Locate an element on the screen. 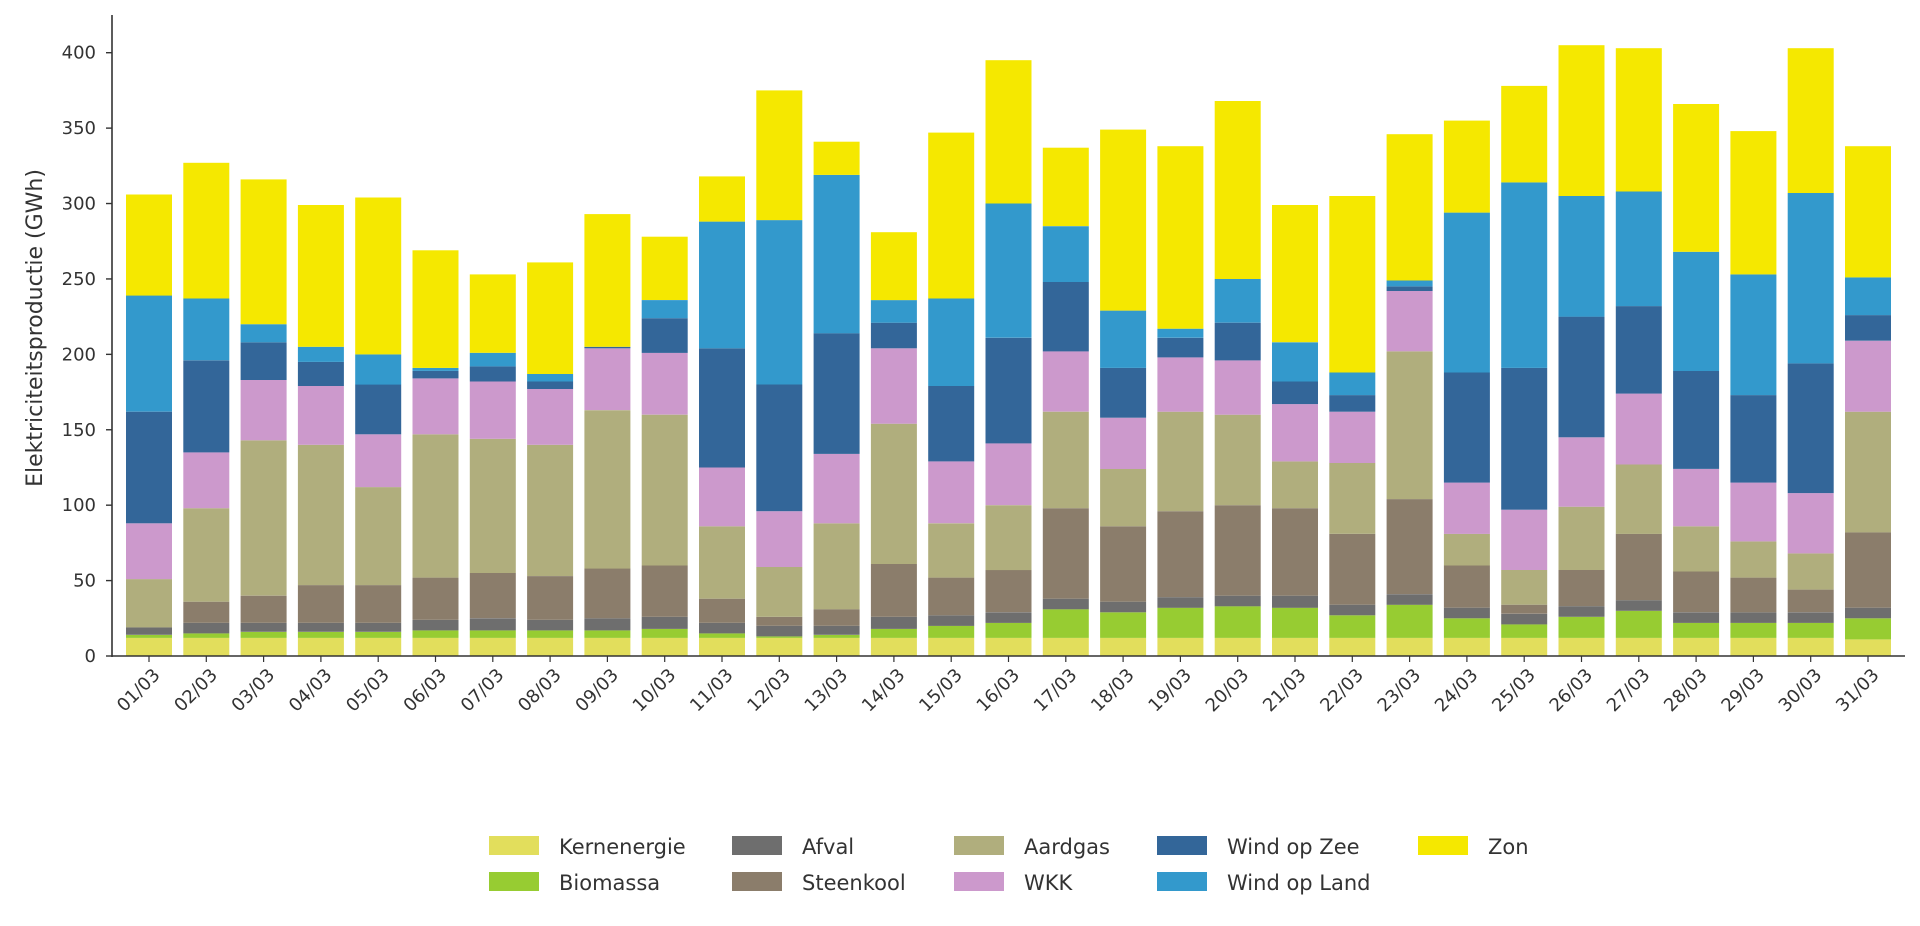  x-tick-label: 12/03 is located at coordinates (769, 691).